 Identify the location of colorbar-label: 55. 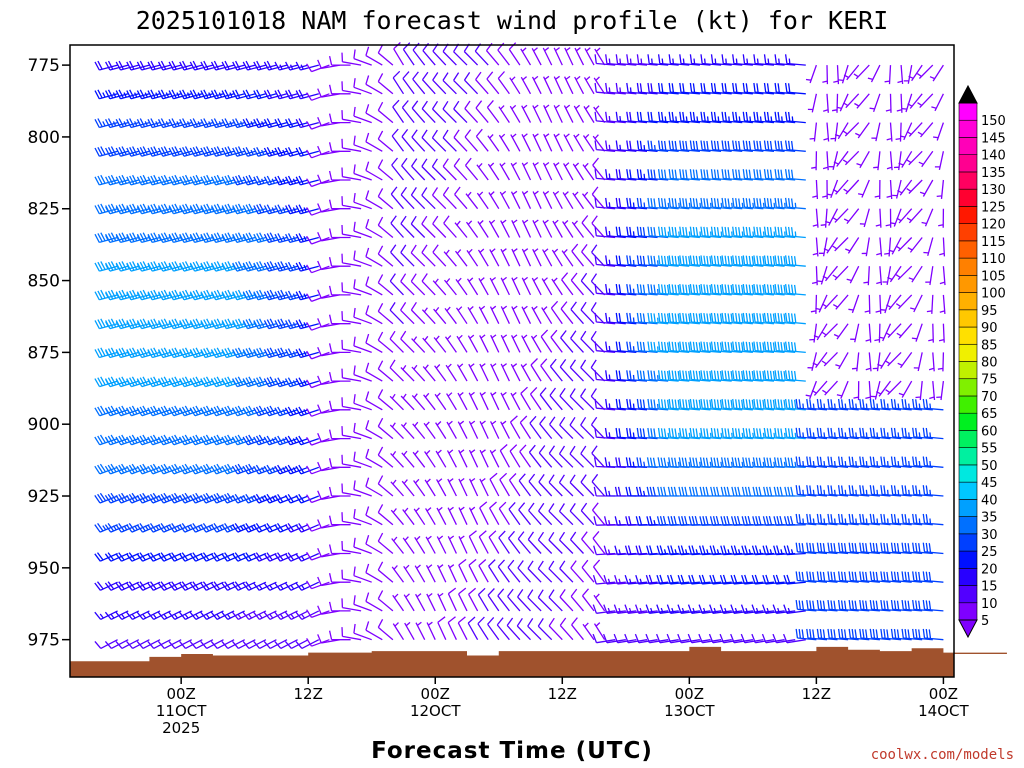
(989, 449).